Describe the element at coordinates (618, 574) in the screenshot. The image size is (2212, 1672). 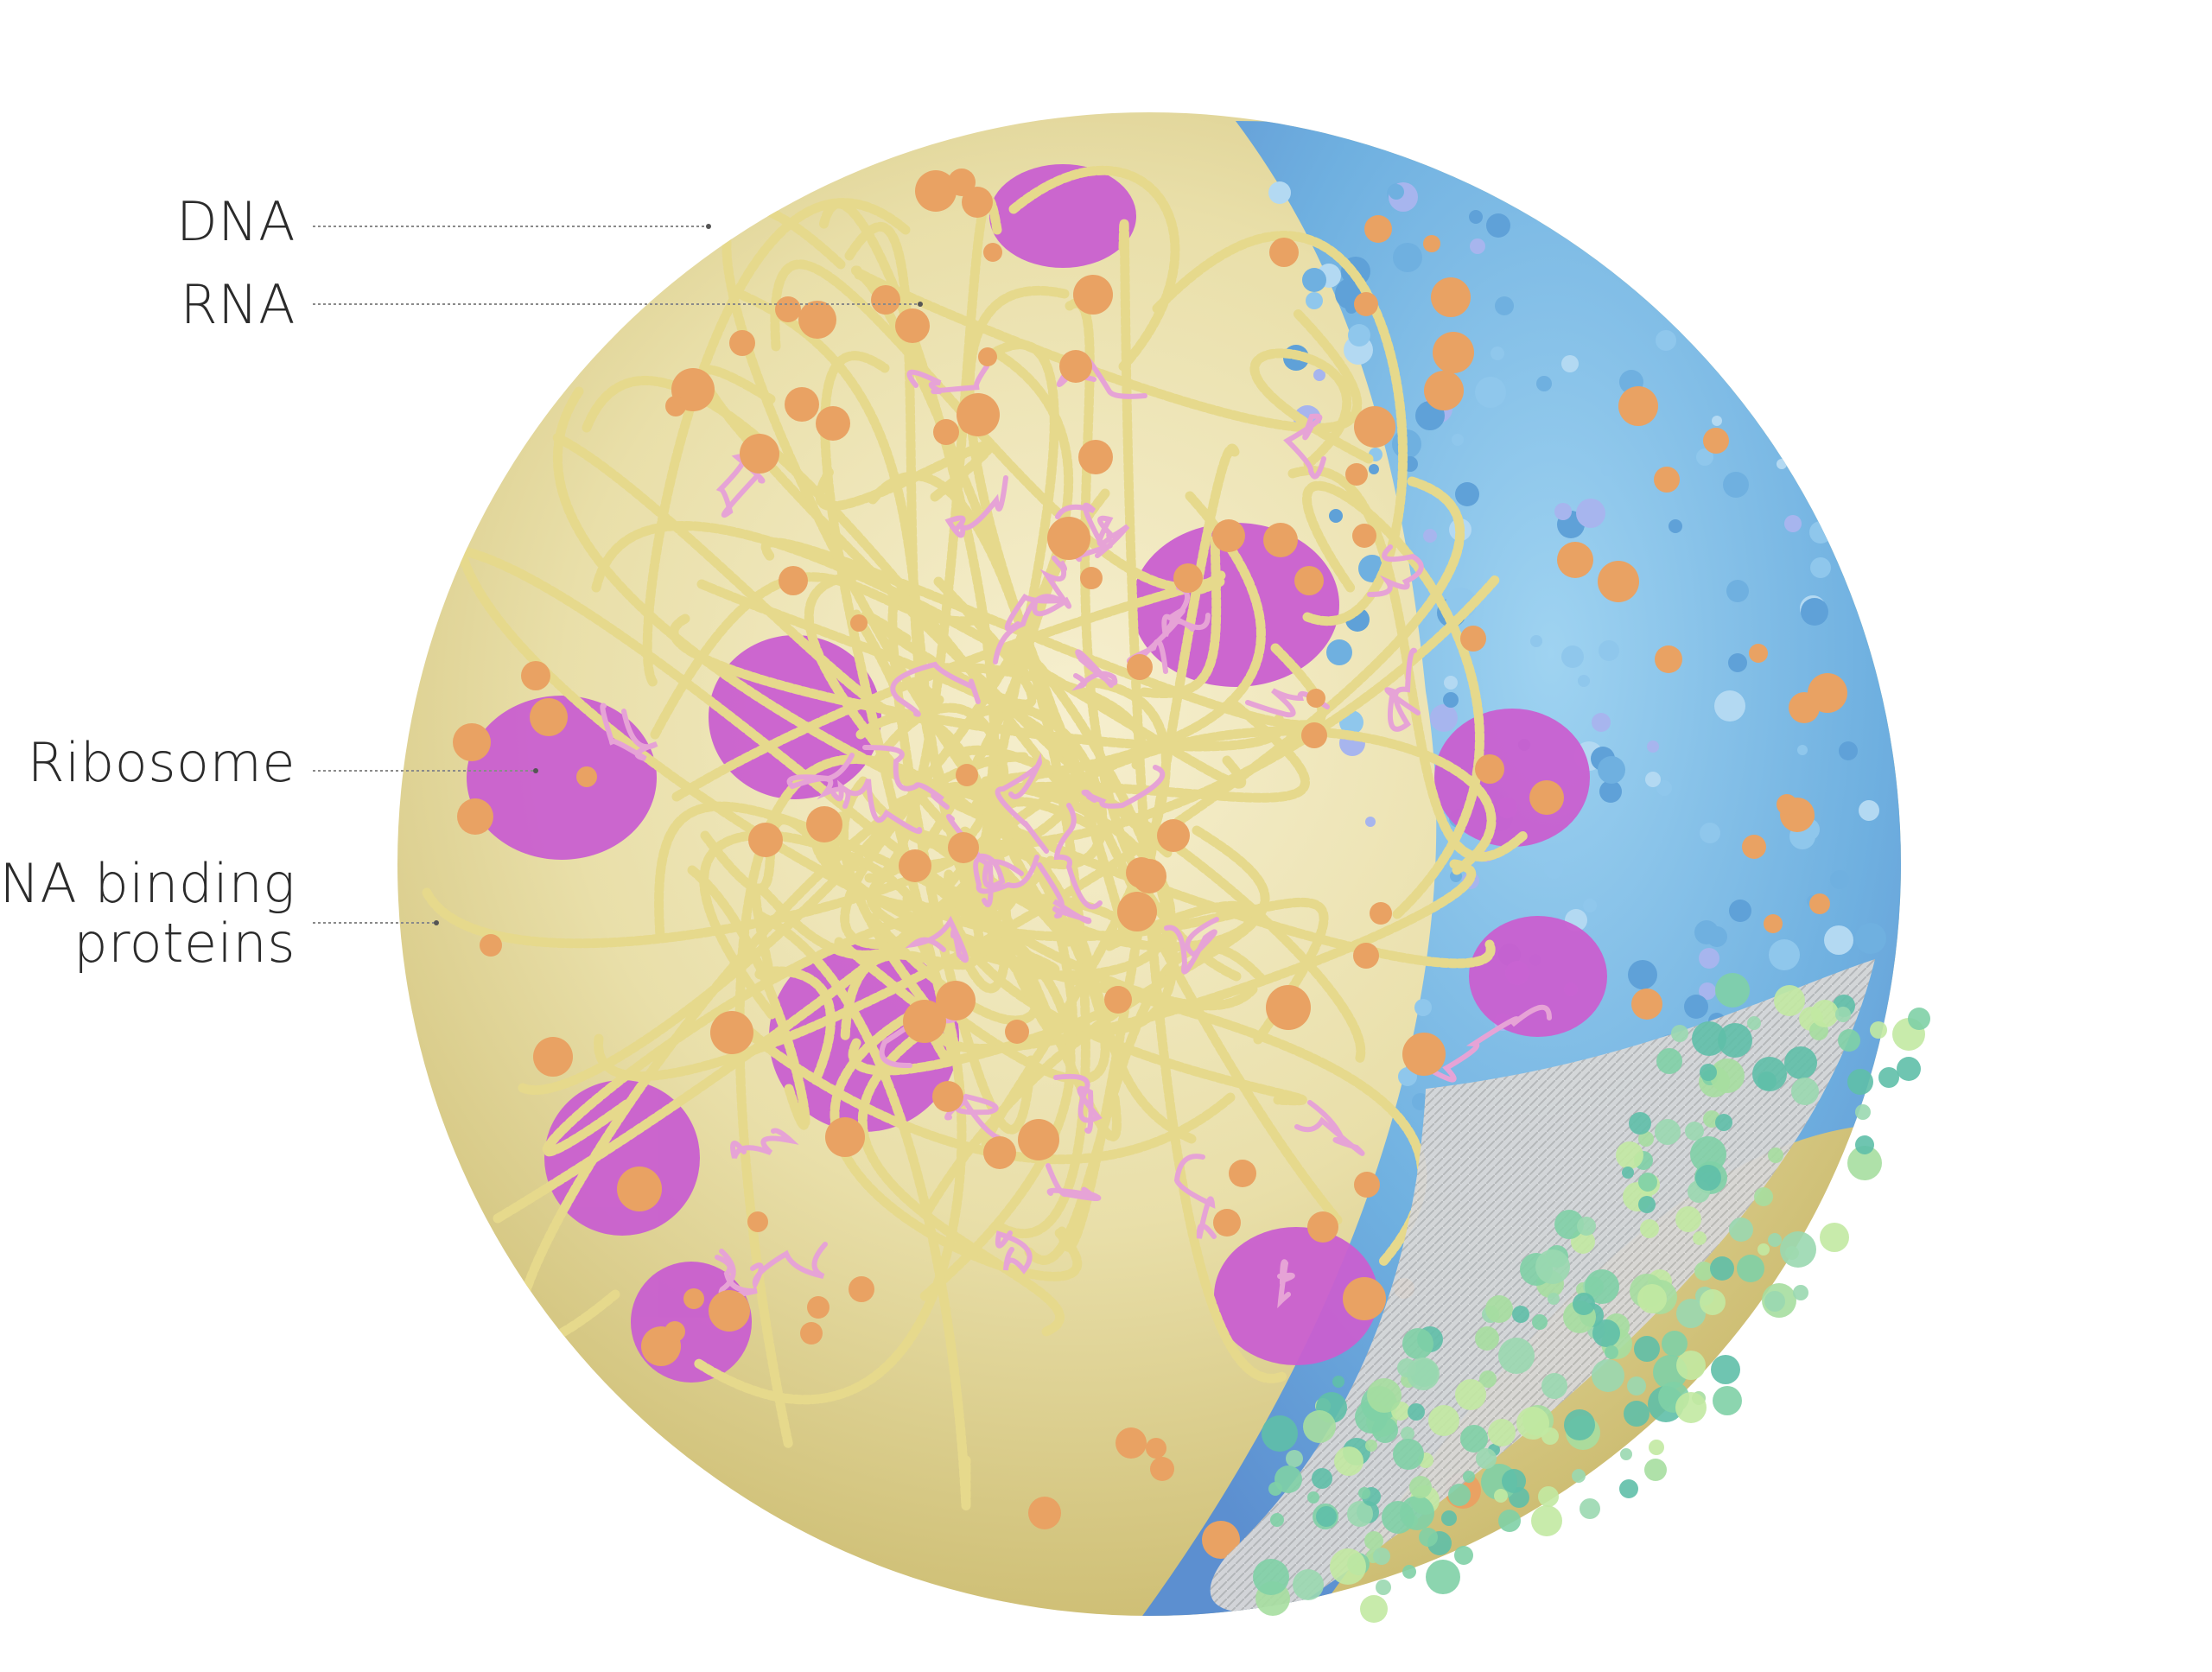
I see `leader-lines` at that location.